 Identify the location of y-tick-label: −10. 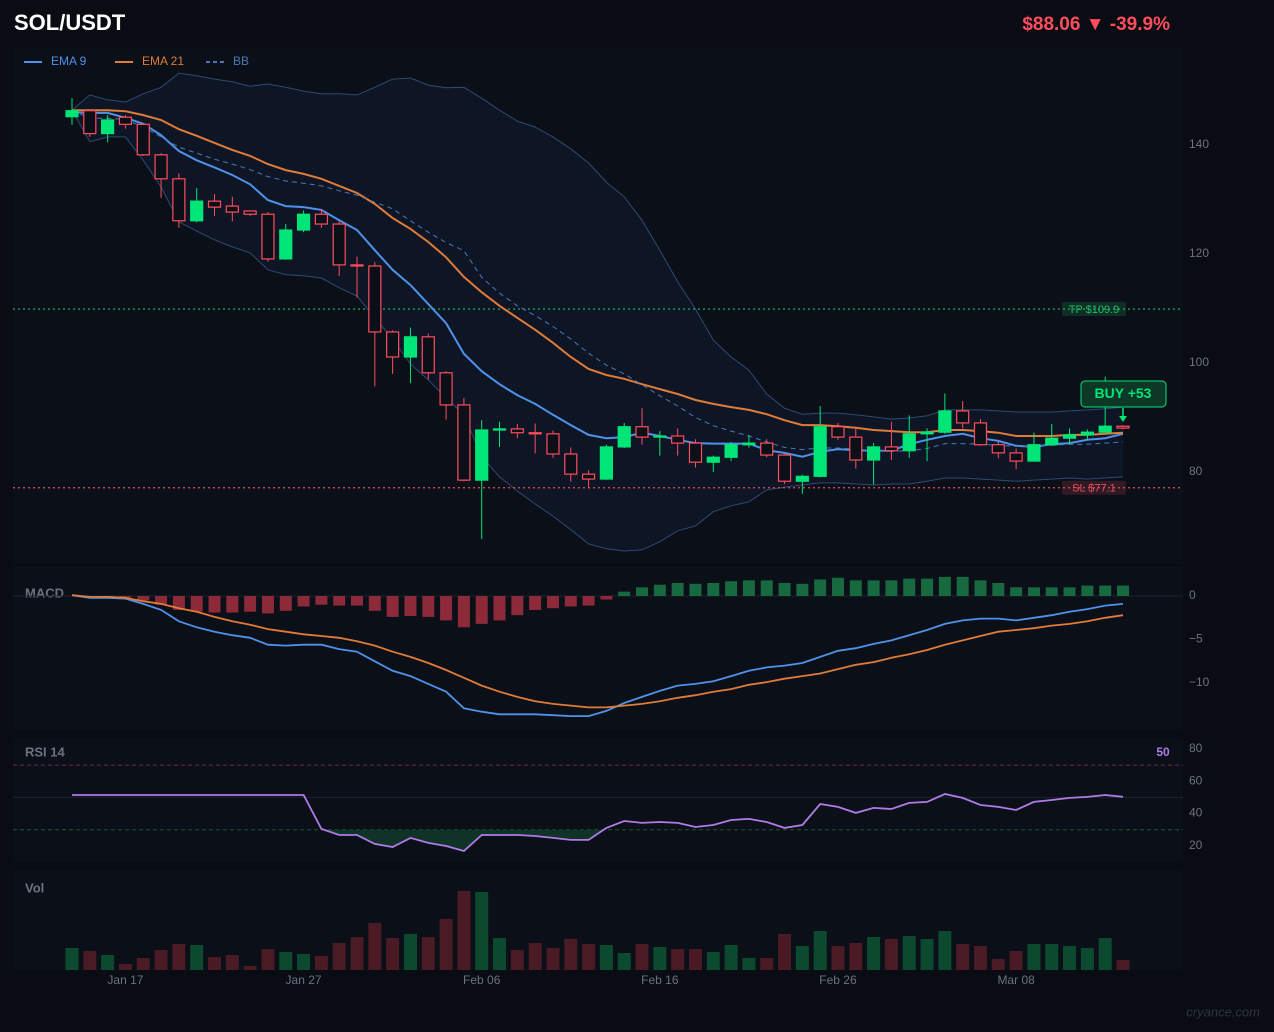
(1199, 682).